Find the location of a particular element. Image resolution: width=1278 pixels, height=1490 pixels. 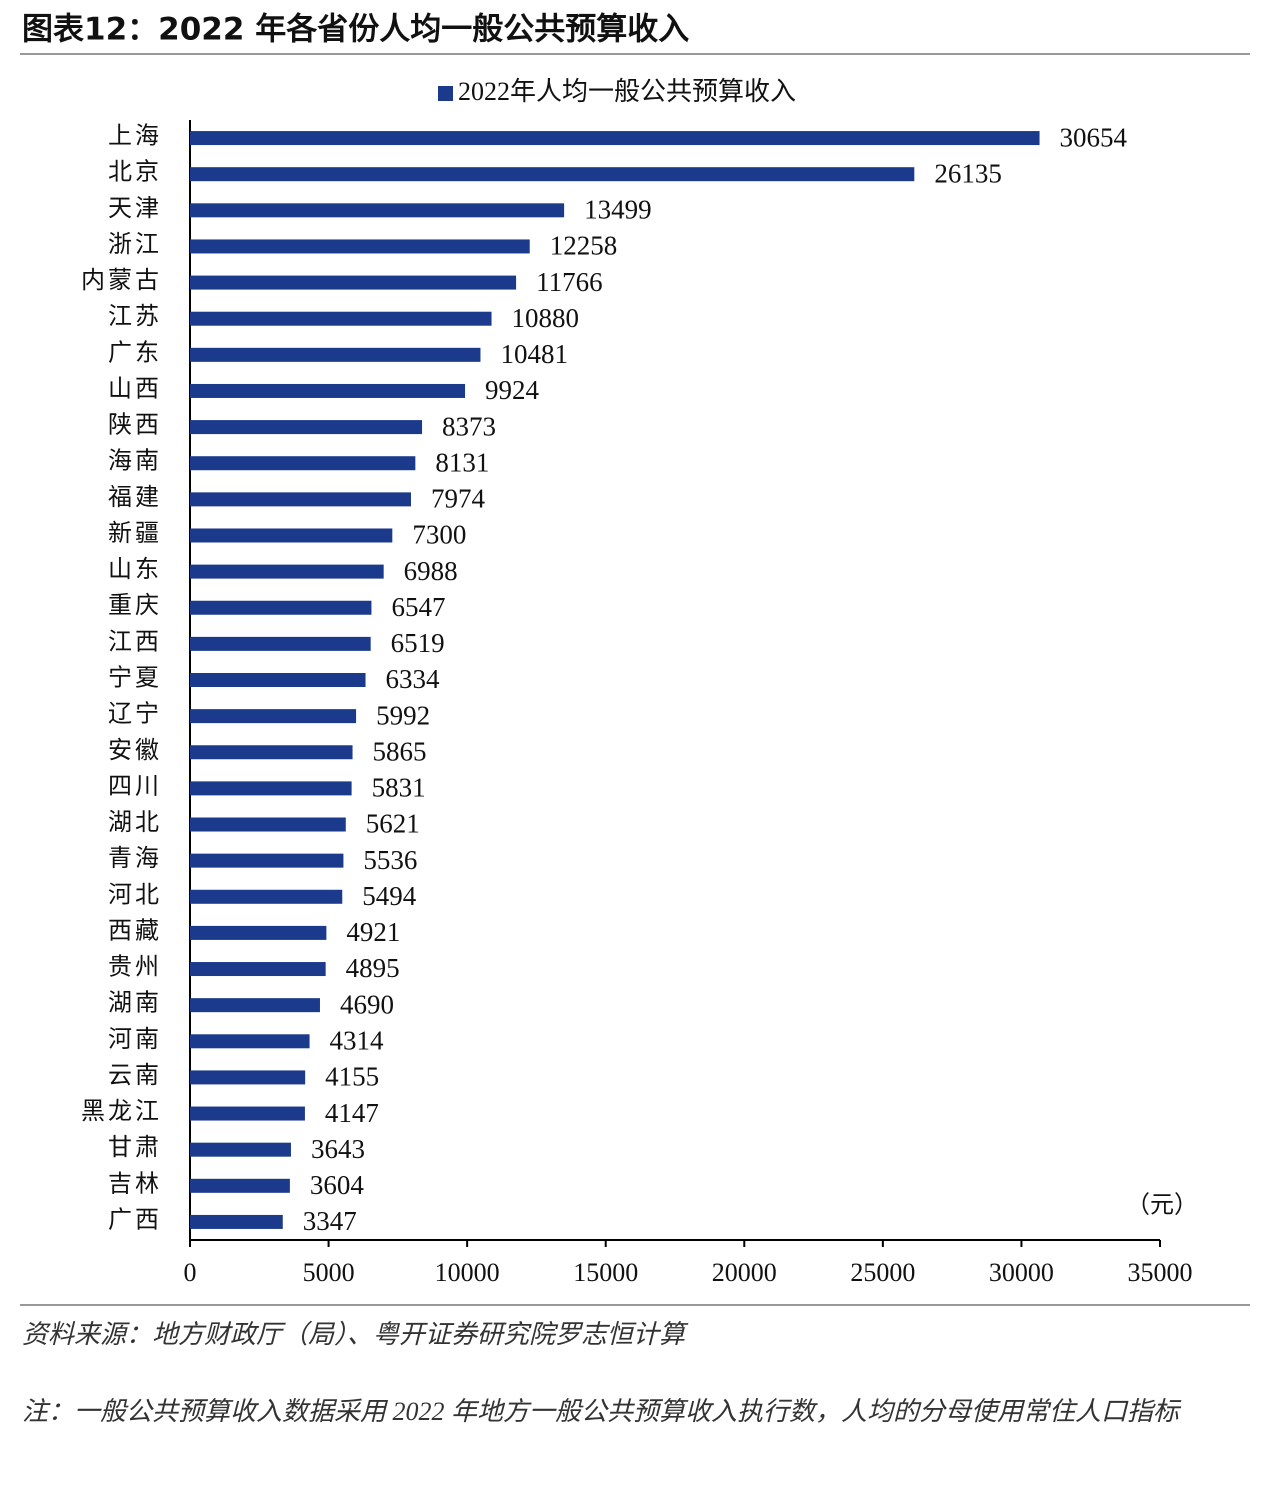

category-label: 福建 is located at coordinates (135, 497).